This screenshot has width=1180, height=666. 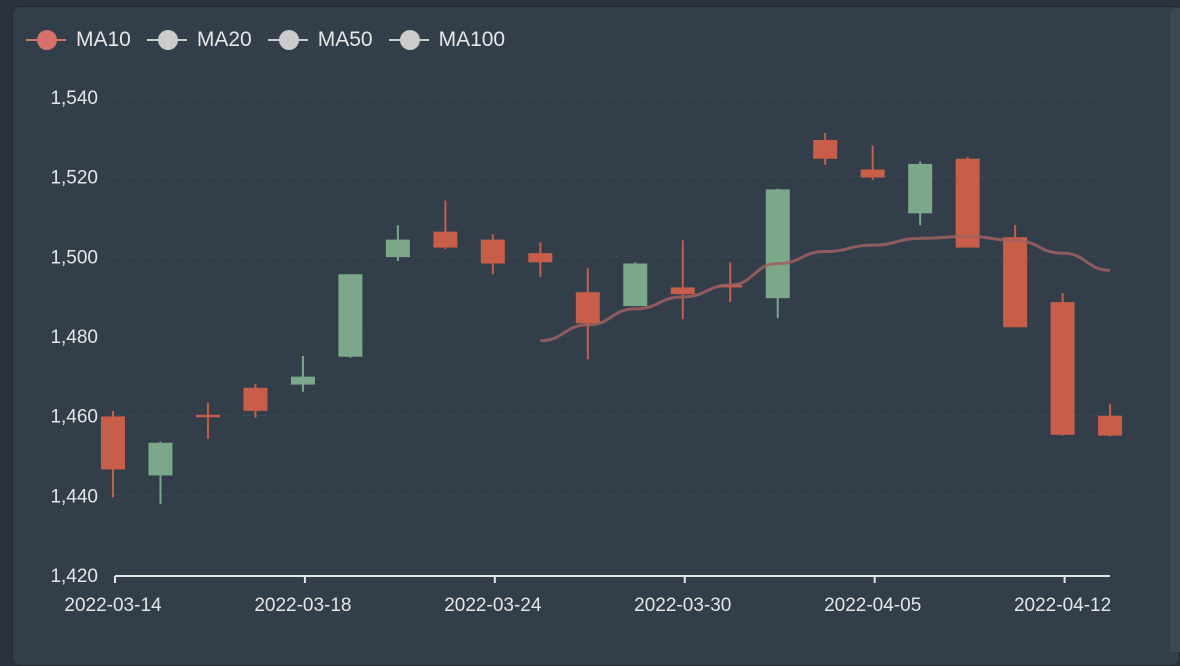 I want to click on legend-label: MA20, so click(x=224, y=39).